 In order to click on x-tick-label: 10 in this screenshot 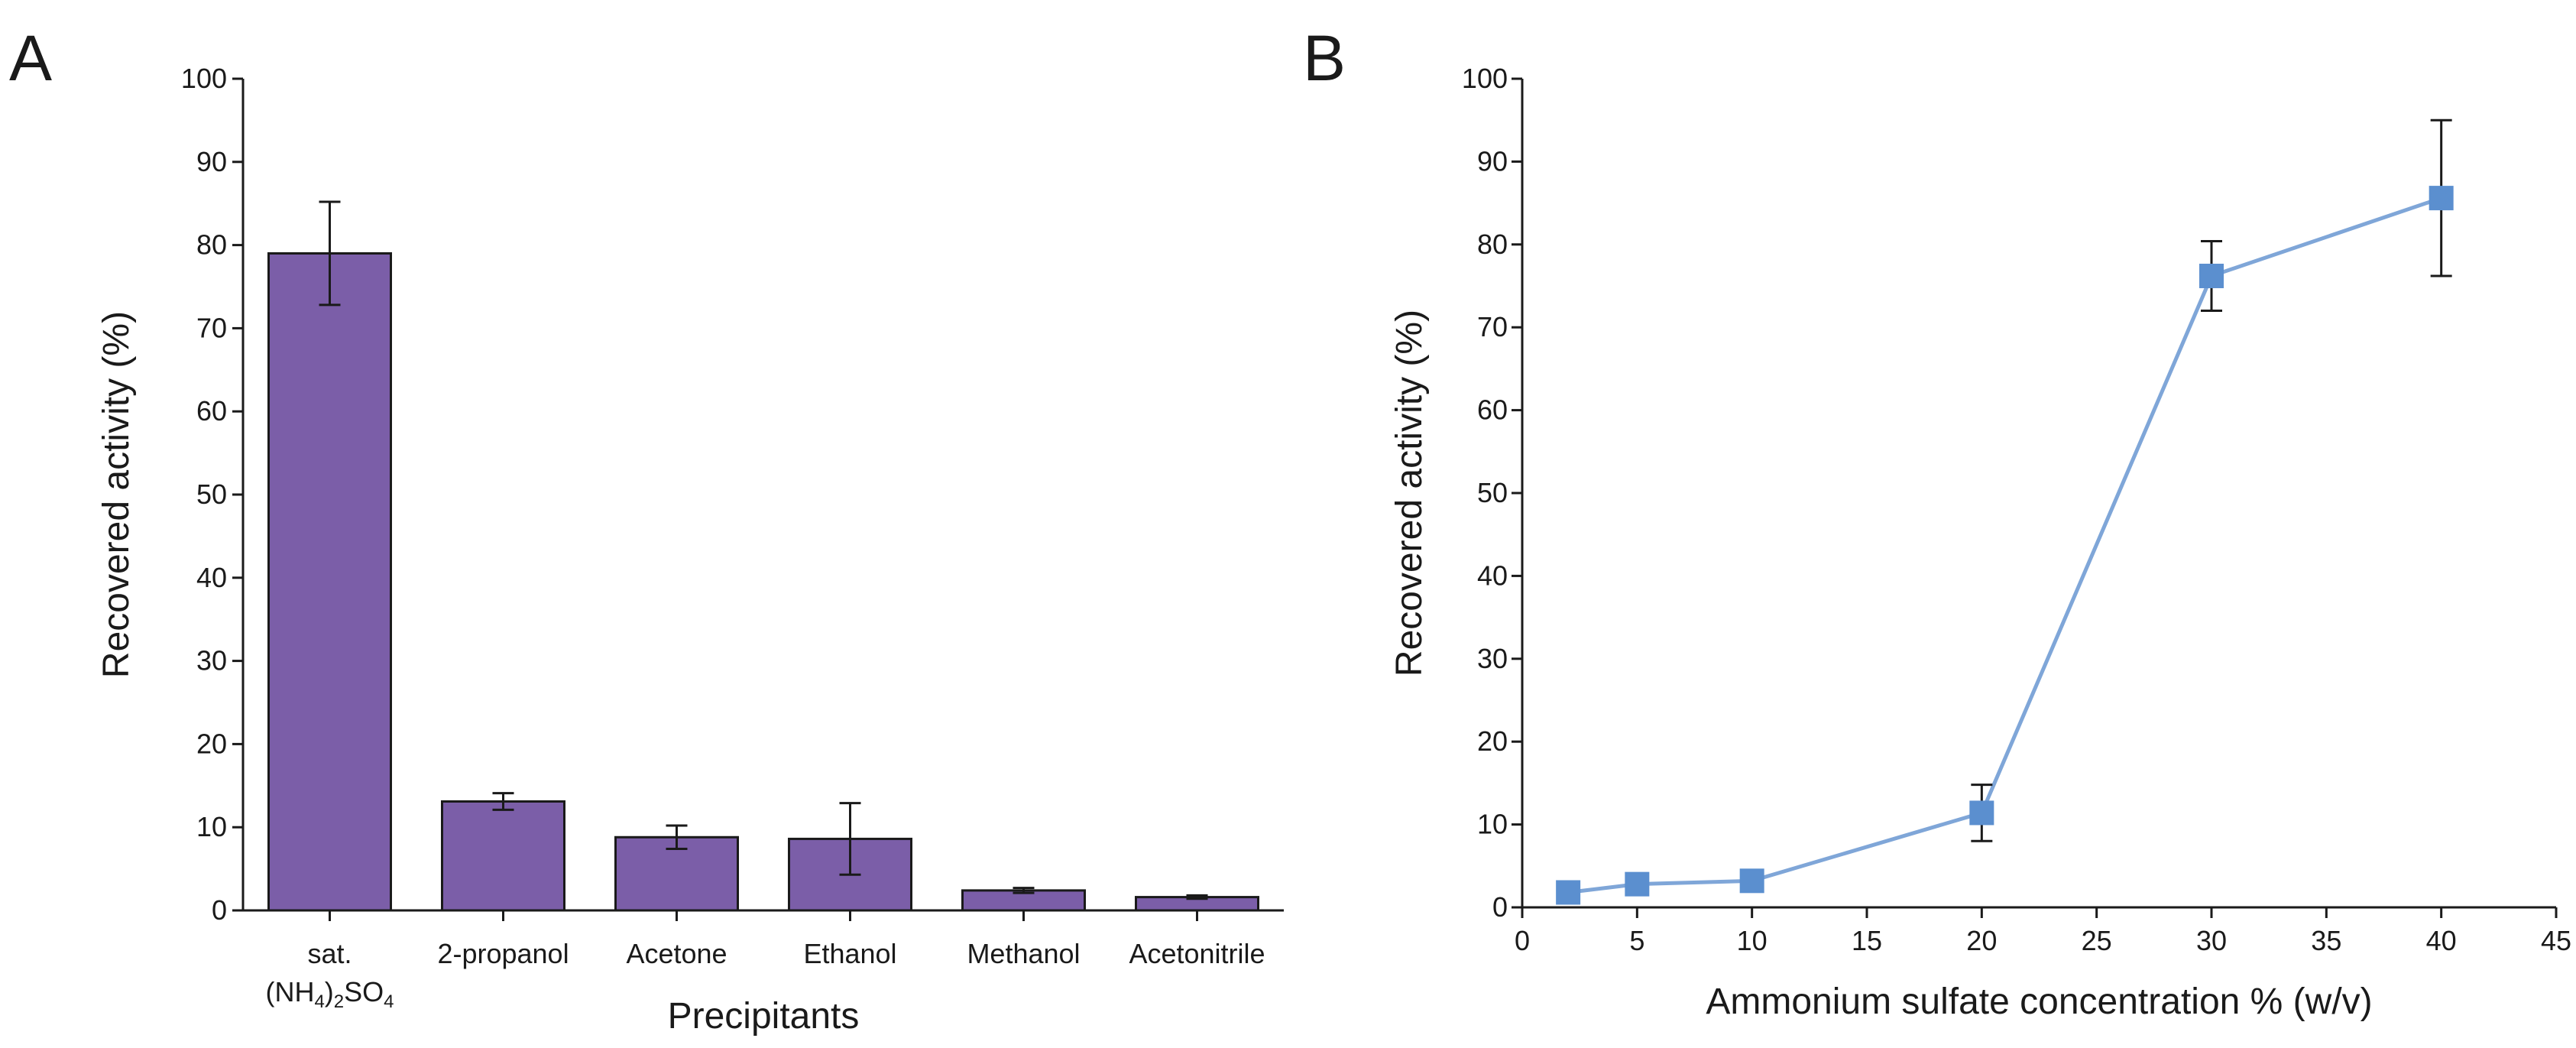, I will do `click(1753, 940)`.